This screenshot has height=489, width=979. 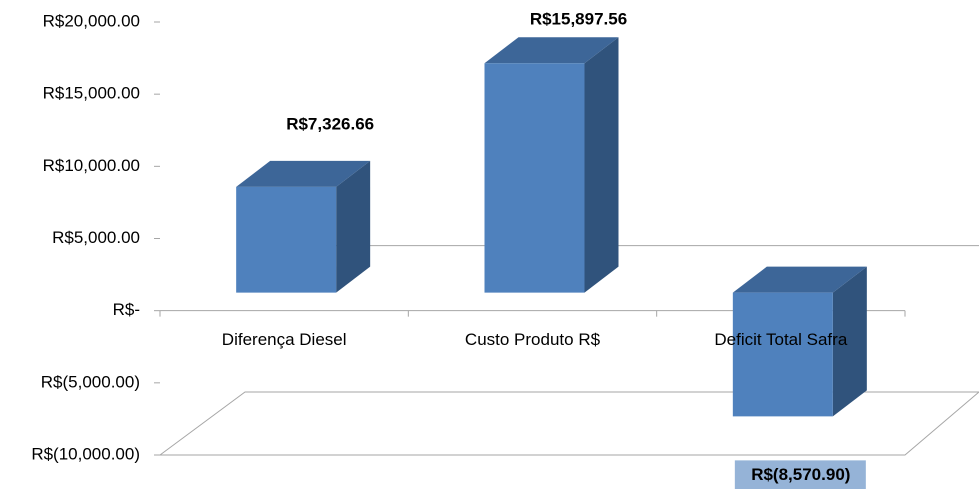 What do you see at coordinates (533, 339) in the screenshot?
I see `x-tick-label: Custo Produto R$` at bounding box center [533, 339].